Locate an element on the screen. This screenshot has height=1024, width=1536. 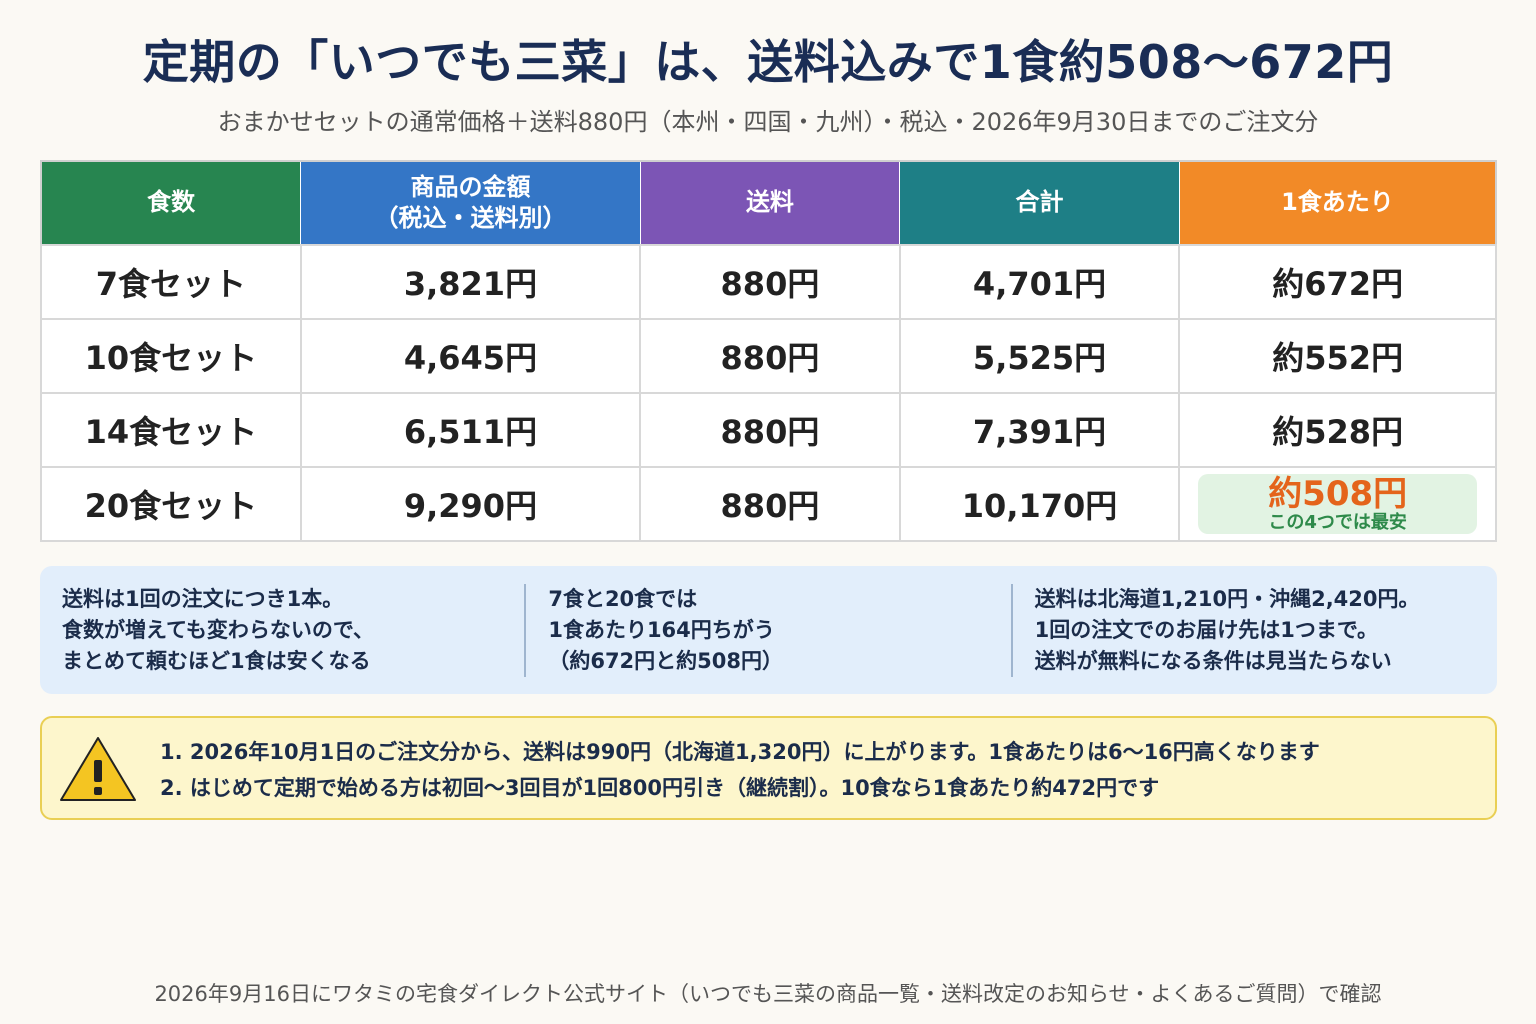
header-line: 商品の金額 is located at coordinates (470, 186).